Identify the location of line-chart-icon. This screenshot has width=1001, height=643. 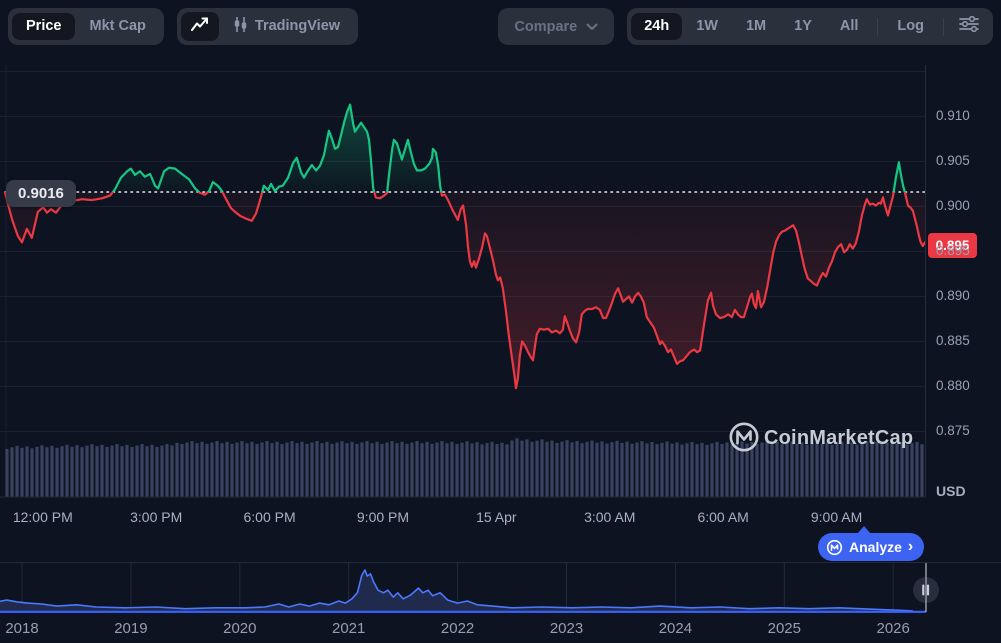
(199, 26).